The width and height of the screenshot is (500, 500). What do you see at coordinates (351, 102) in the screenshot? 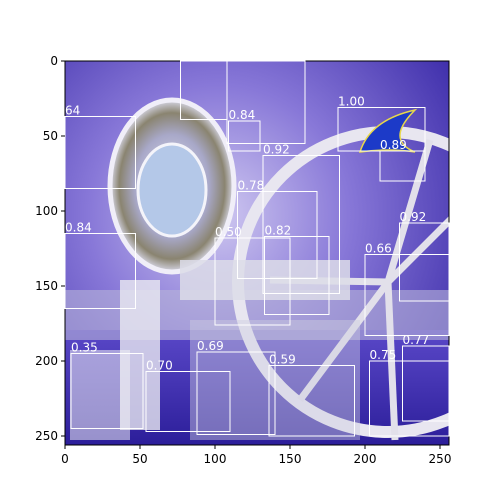
I see `detection-score-label: 1.00` at bounding box center [351, 102].